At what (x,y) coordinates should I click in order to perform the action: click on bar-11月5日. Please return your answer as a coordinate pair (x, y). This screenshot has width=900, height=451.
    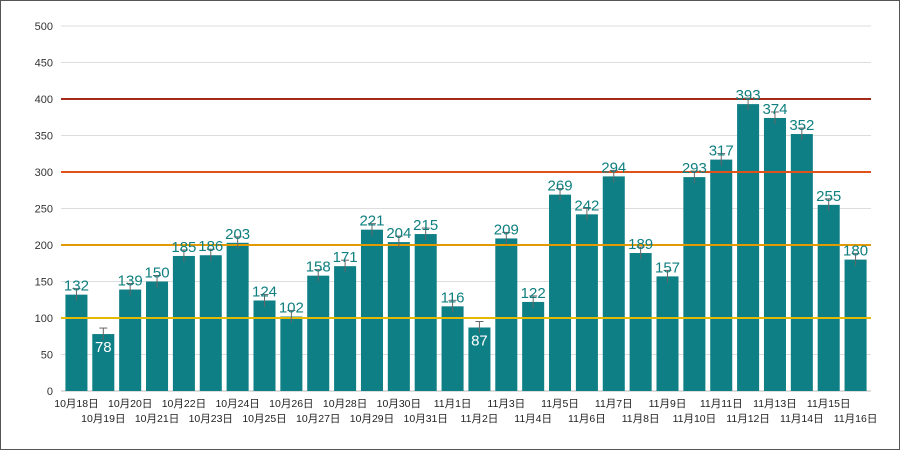
    Looking at the image, I should click on (560, 292).